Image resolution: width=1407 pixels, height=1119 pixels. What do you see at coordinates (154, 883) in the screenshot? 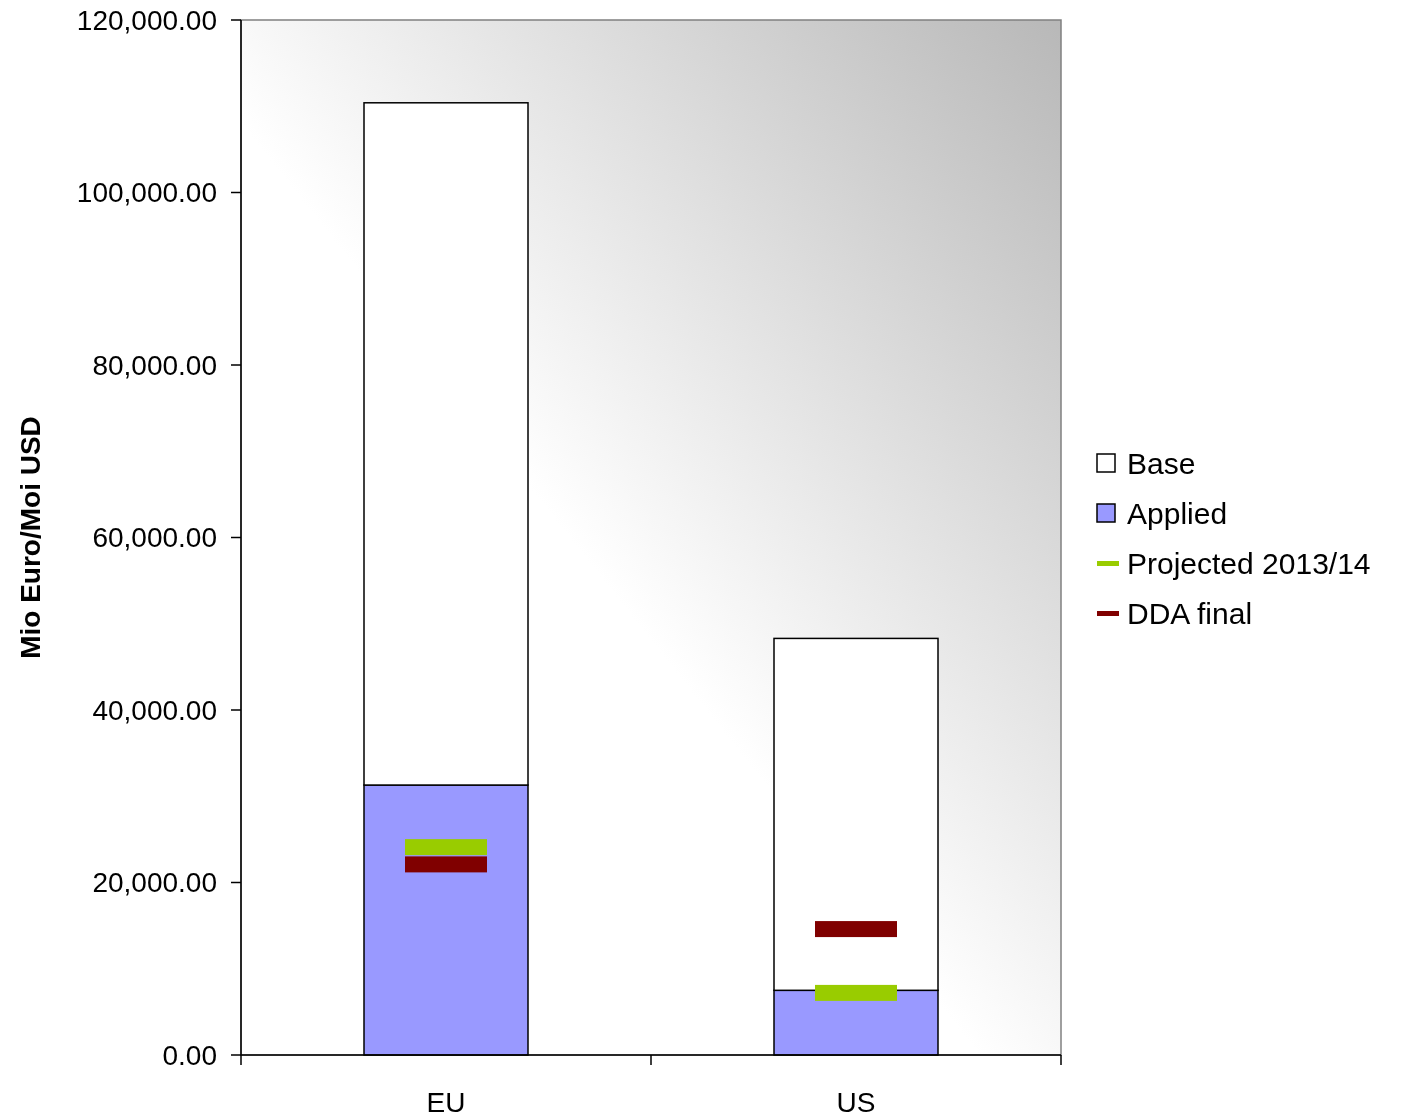
I see `y-tick-label: 20,000.00` at bounding box center [154, 883].